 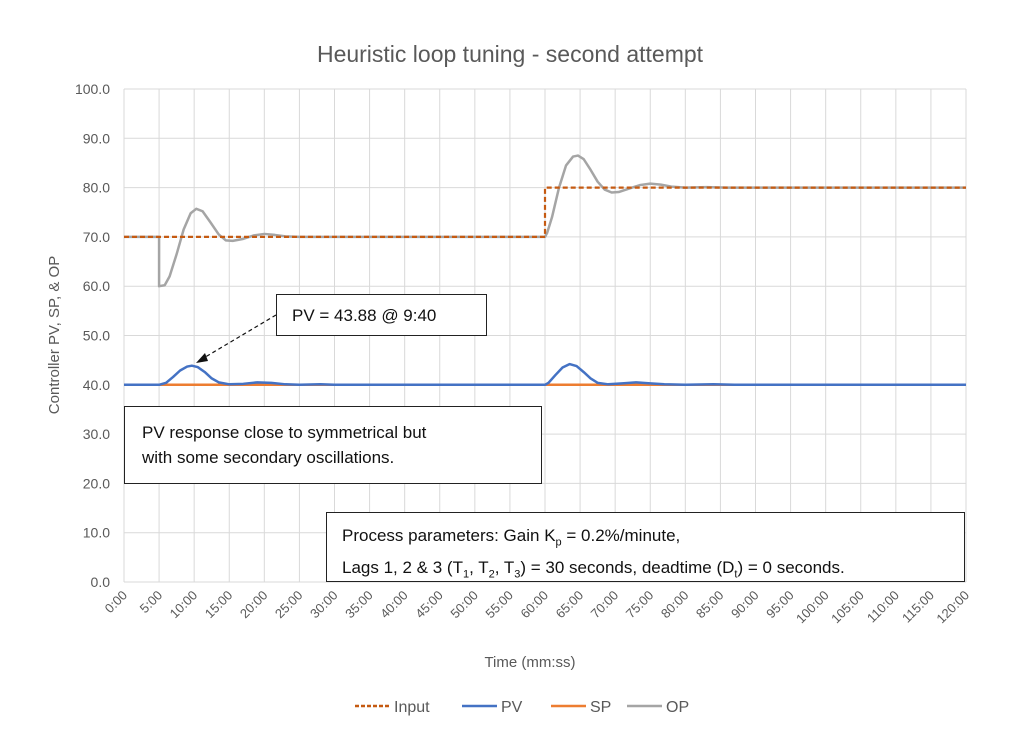 I want to click on y-tick-label: 90.0, so click(x=96, y=138).